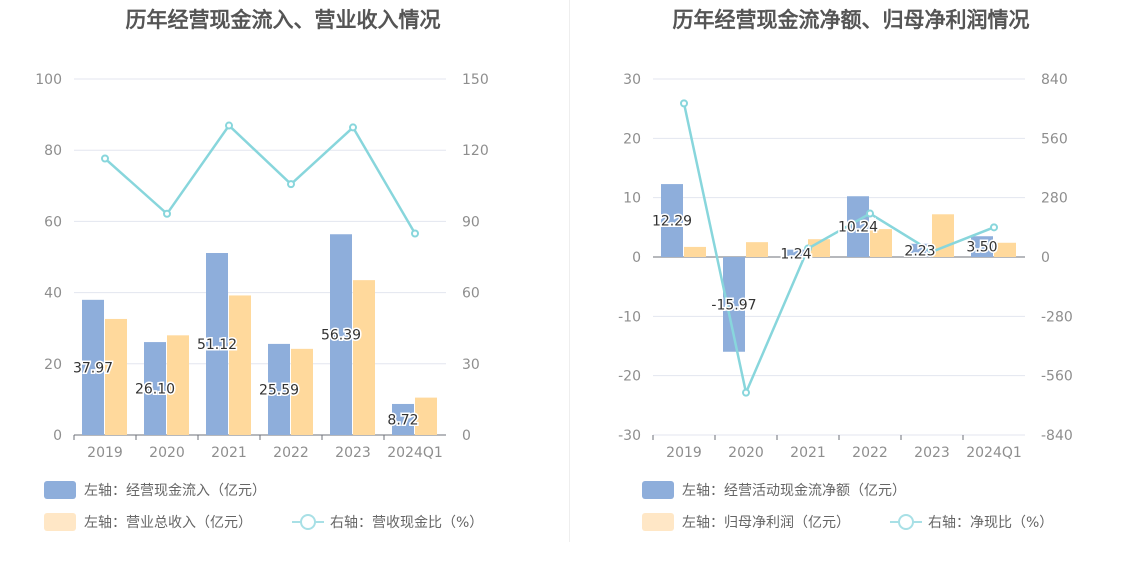 Image resolution: width=1134 pixels, height=582 pixels. I want to click on y-tick-label-right: 560, so click(1054, 139).